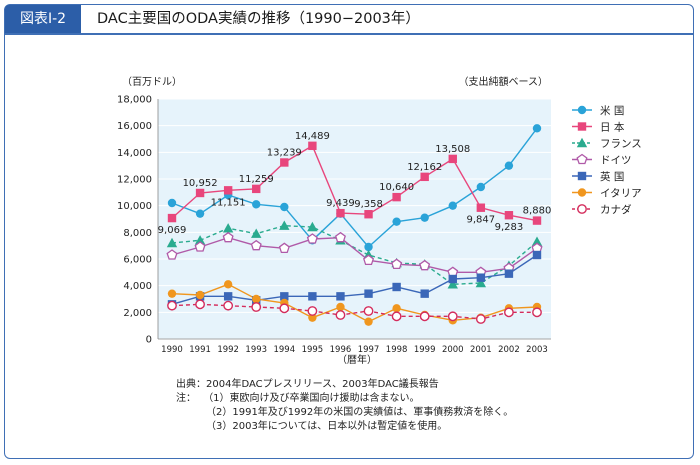 The width and height of the screenshot is (700, 465). I want to click on x-axis-label: （暦年）, so click(357, 359).